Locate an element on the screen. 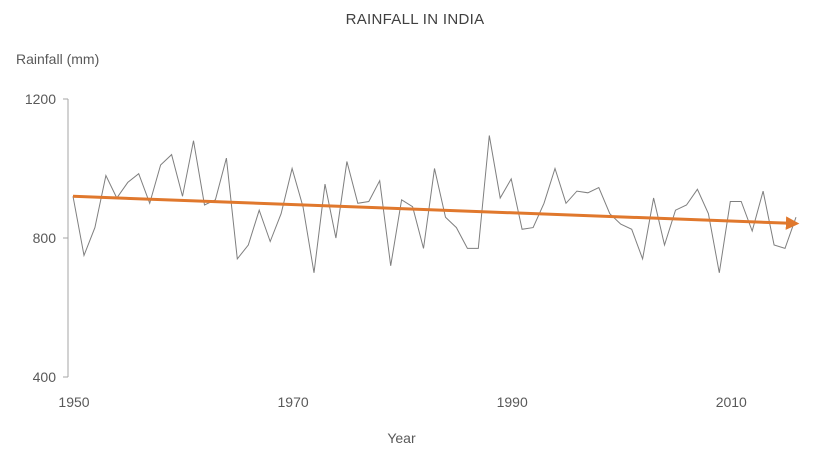 This screenshot has width=825, height=464. x-axis-label: Year is located at coordinates (401, 438).